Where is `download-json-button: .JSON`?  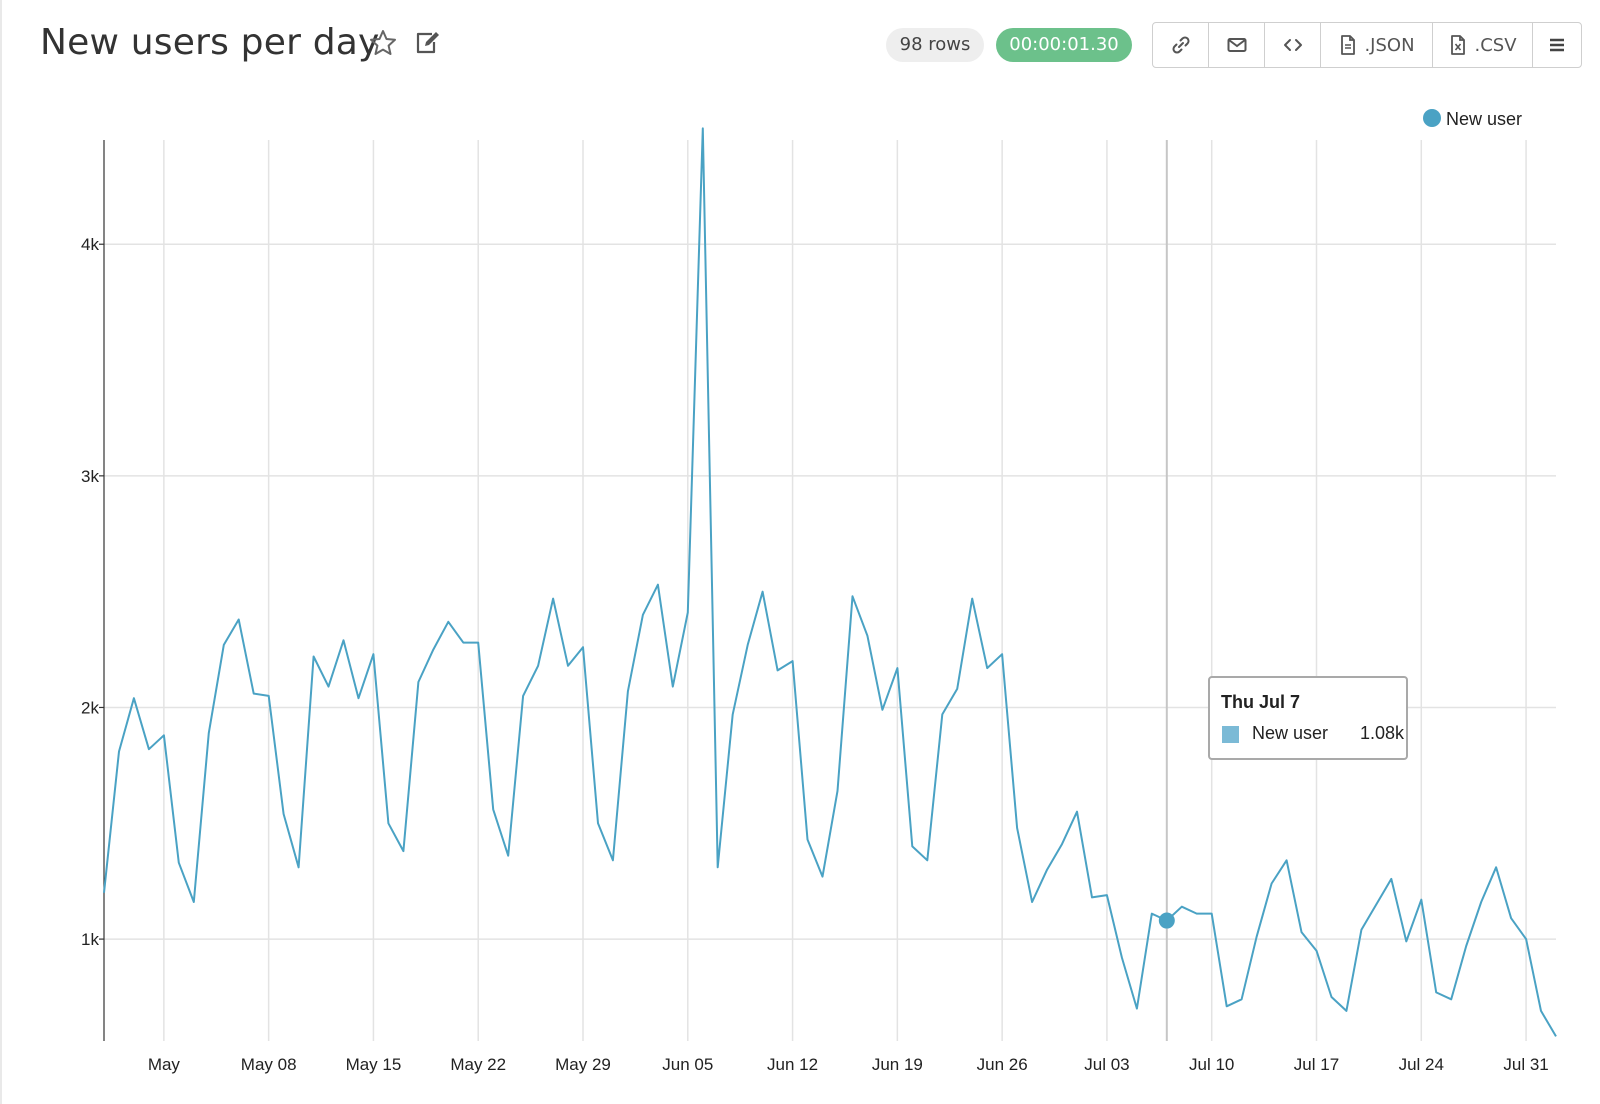 download-json-button: .JSON is located at coordinates (1377, 45).